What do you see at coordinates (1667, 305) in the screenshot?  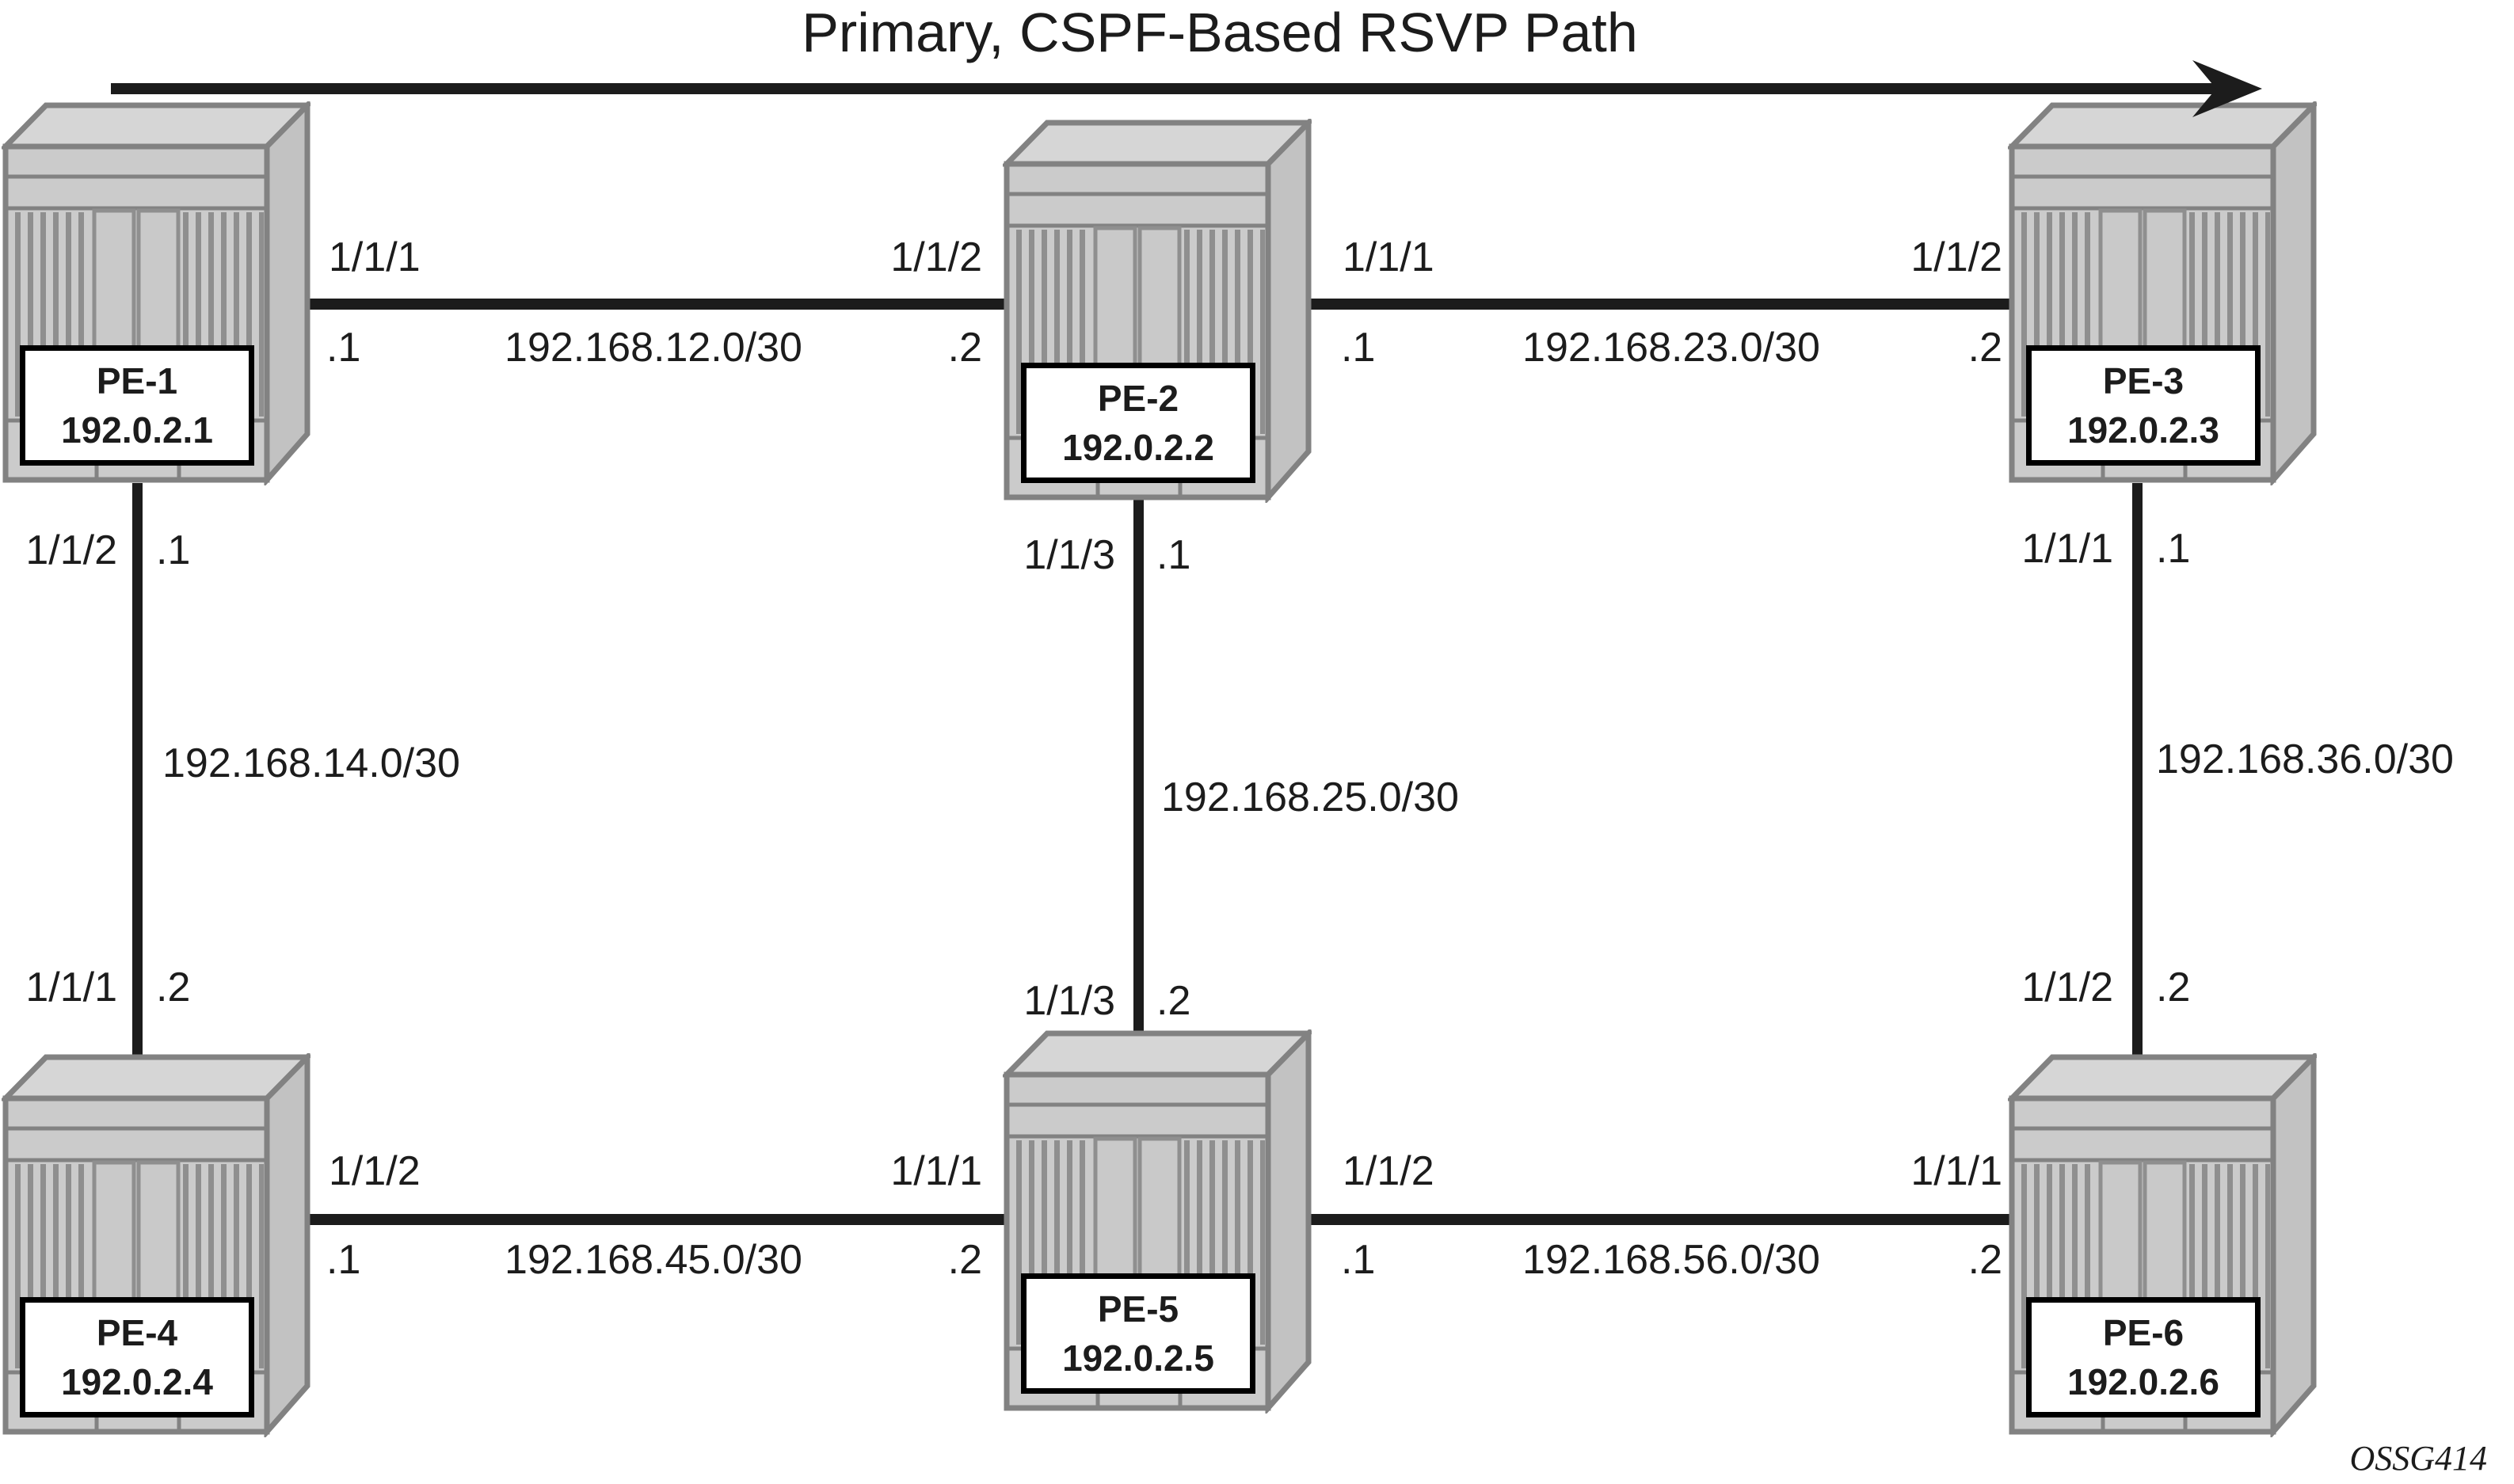 I see `link-pe2-pe3-line` at bounding box center [1667, 305].